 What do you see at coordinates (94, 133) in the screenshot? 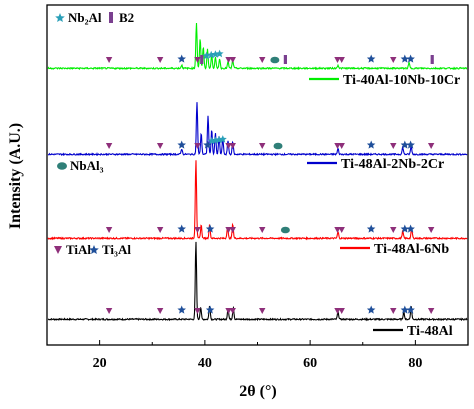
I see `phase-legends-layer: Nb₂Al B2 NbAl₃ TiAl Ti₃Al` at bounding box center [94, 133].